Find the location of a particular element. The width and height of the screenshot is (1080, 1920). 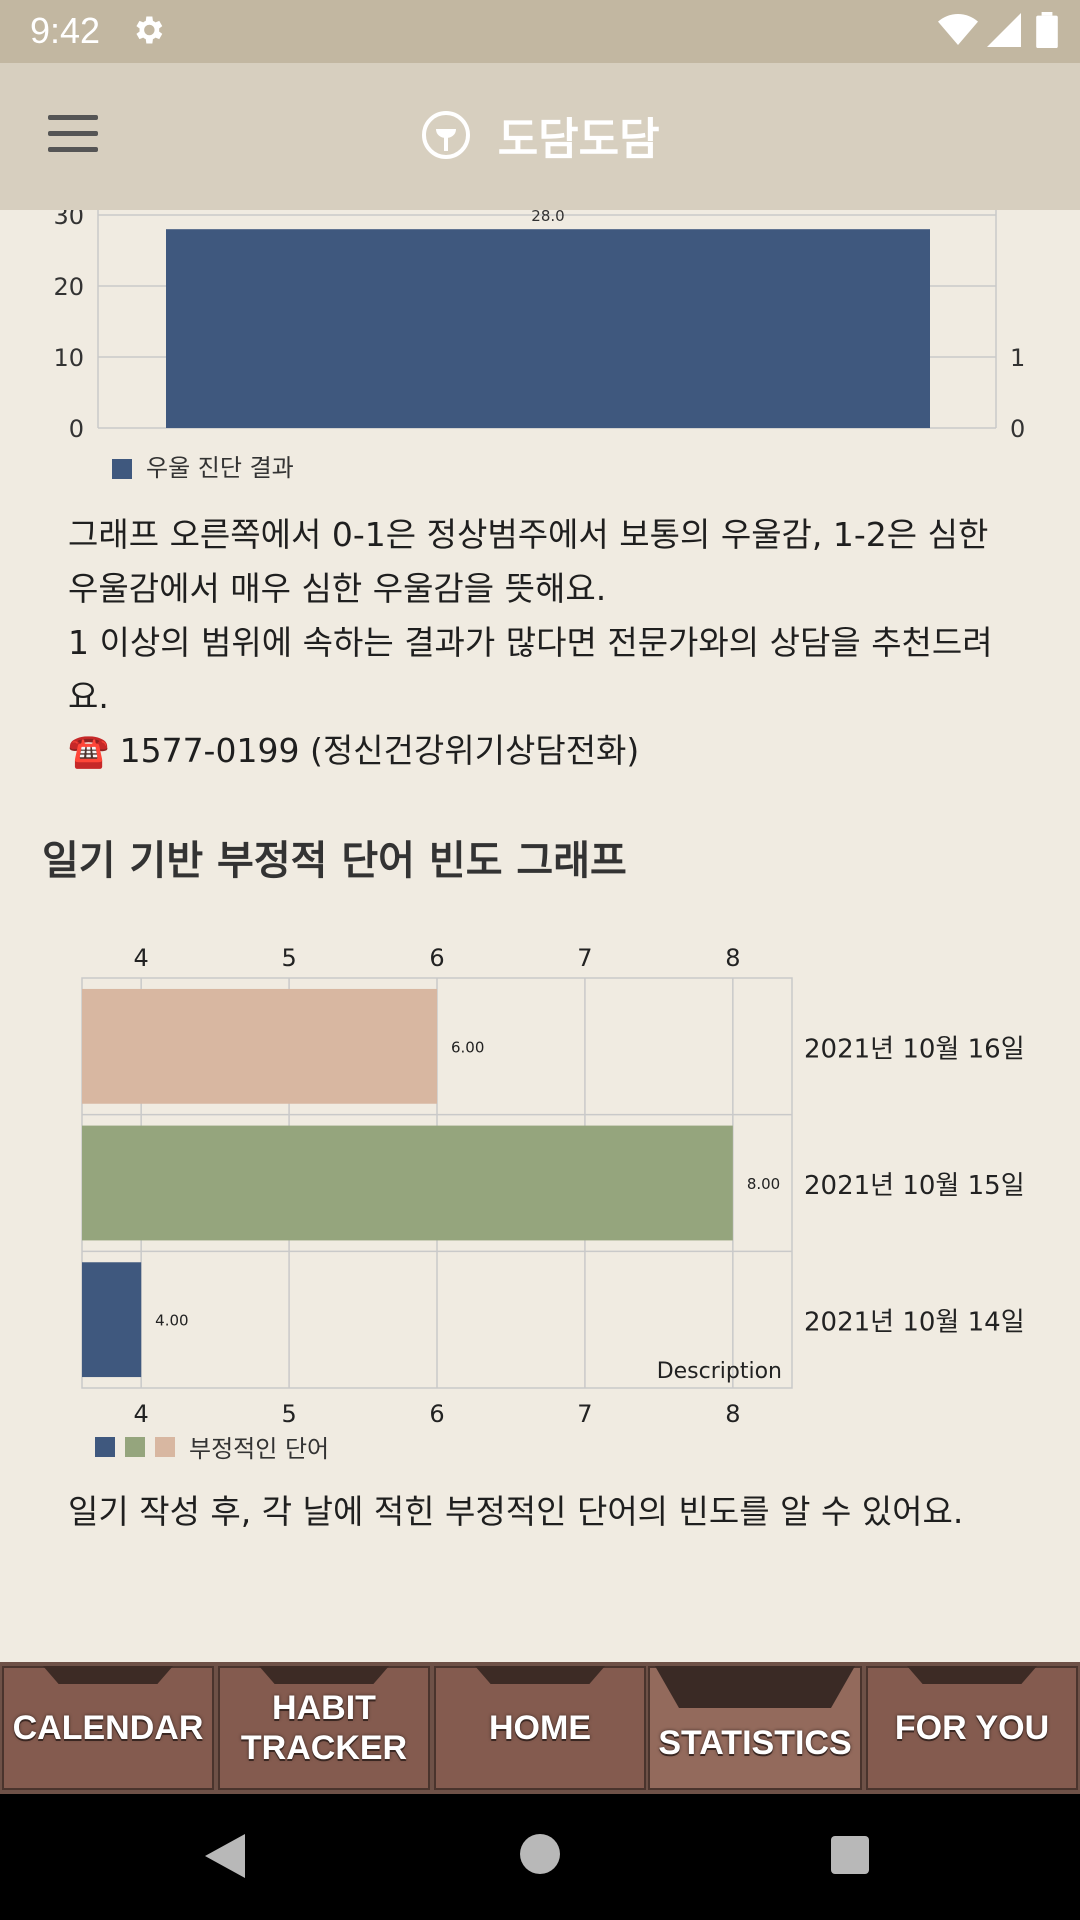

negative-word-legend: 부정적인 단어 is located at coordinates (212, 1446).